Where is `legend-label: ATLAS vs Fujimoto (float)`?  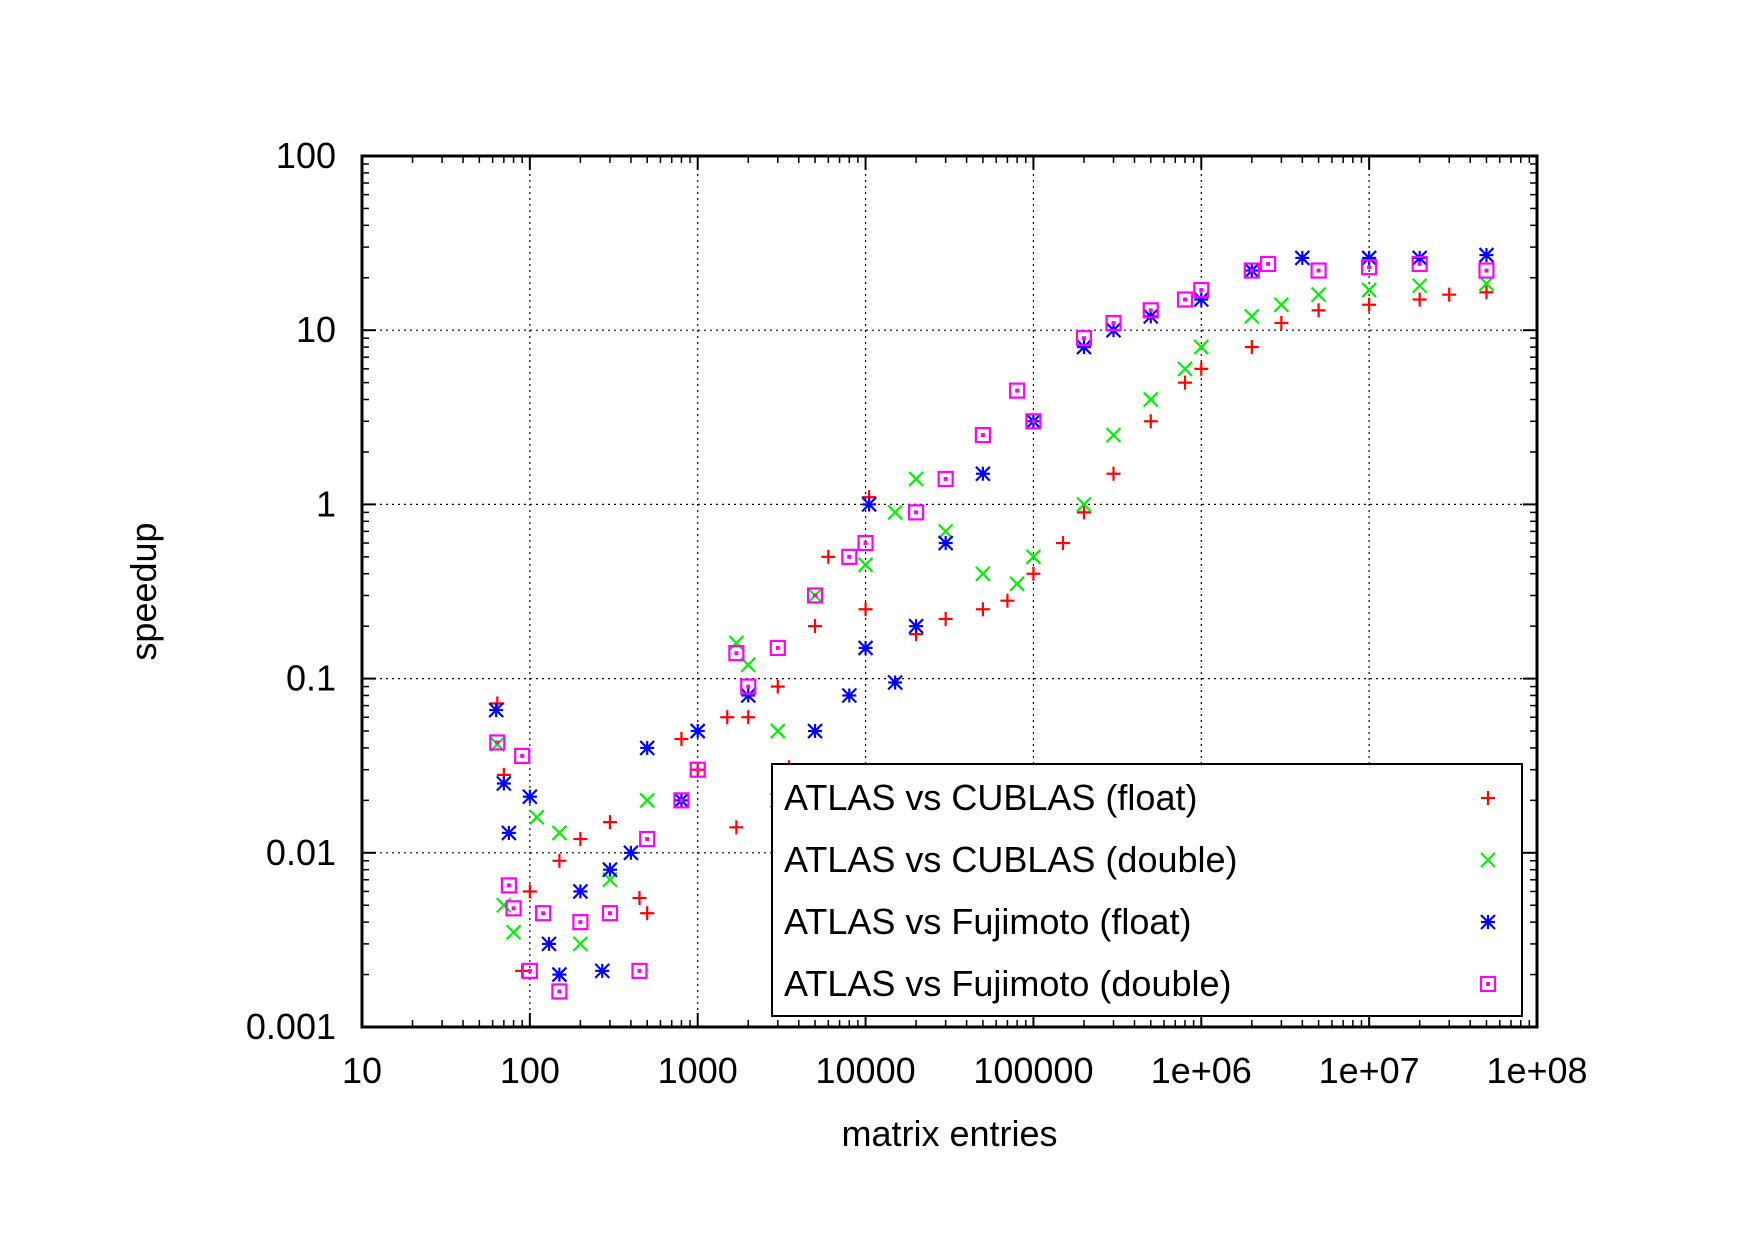
legend-label: ATLAS vs Fujimoto (float) is located at coordinates (987, 921).